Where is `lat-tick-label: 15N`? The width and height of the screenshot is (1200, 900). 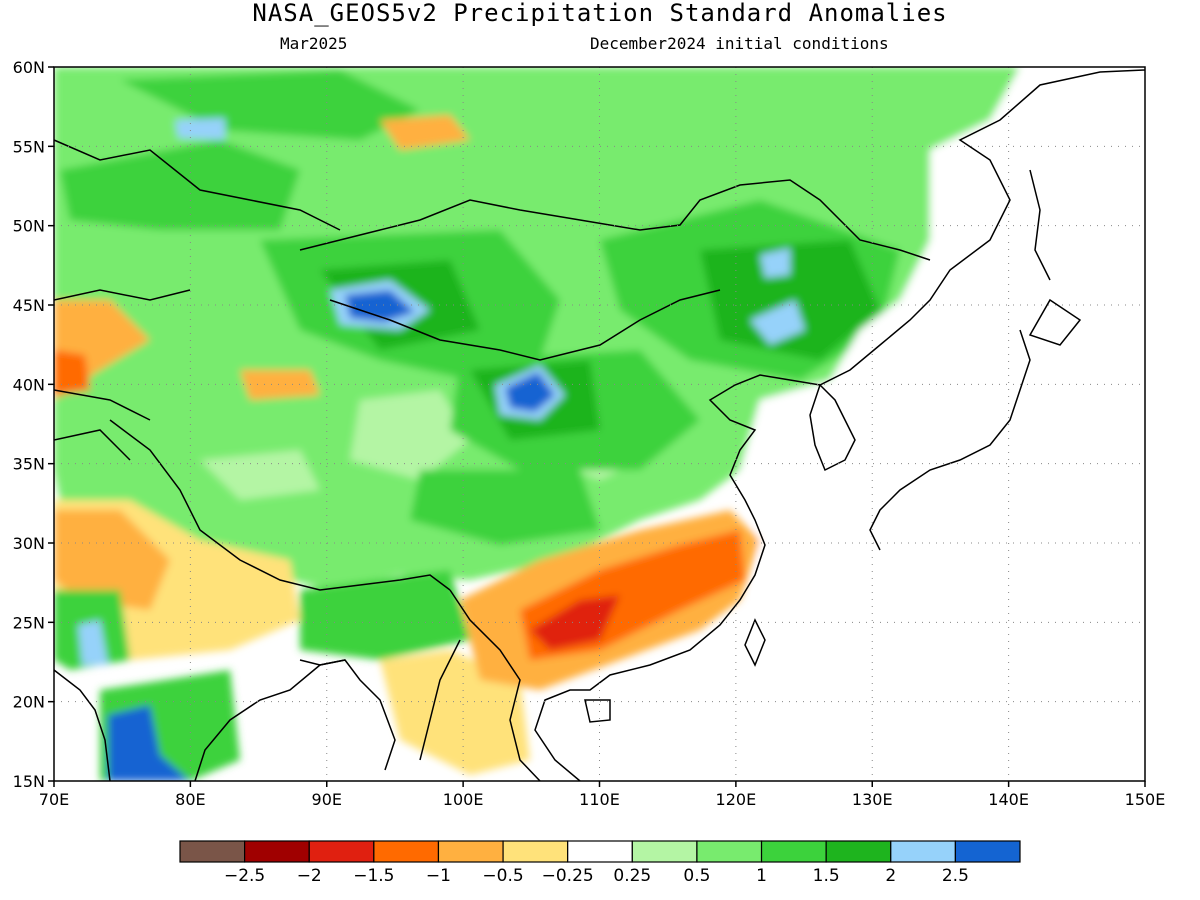 lat-tick-label: 15N is located at coordinates (29, 781).